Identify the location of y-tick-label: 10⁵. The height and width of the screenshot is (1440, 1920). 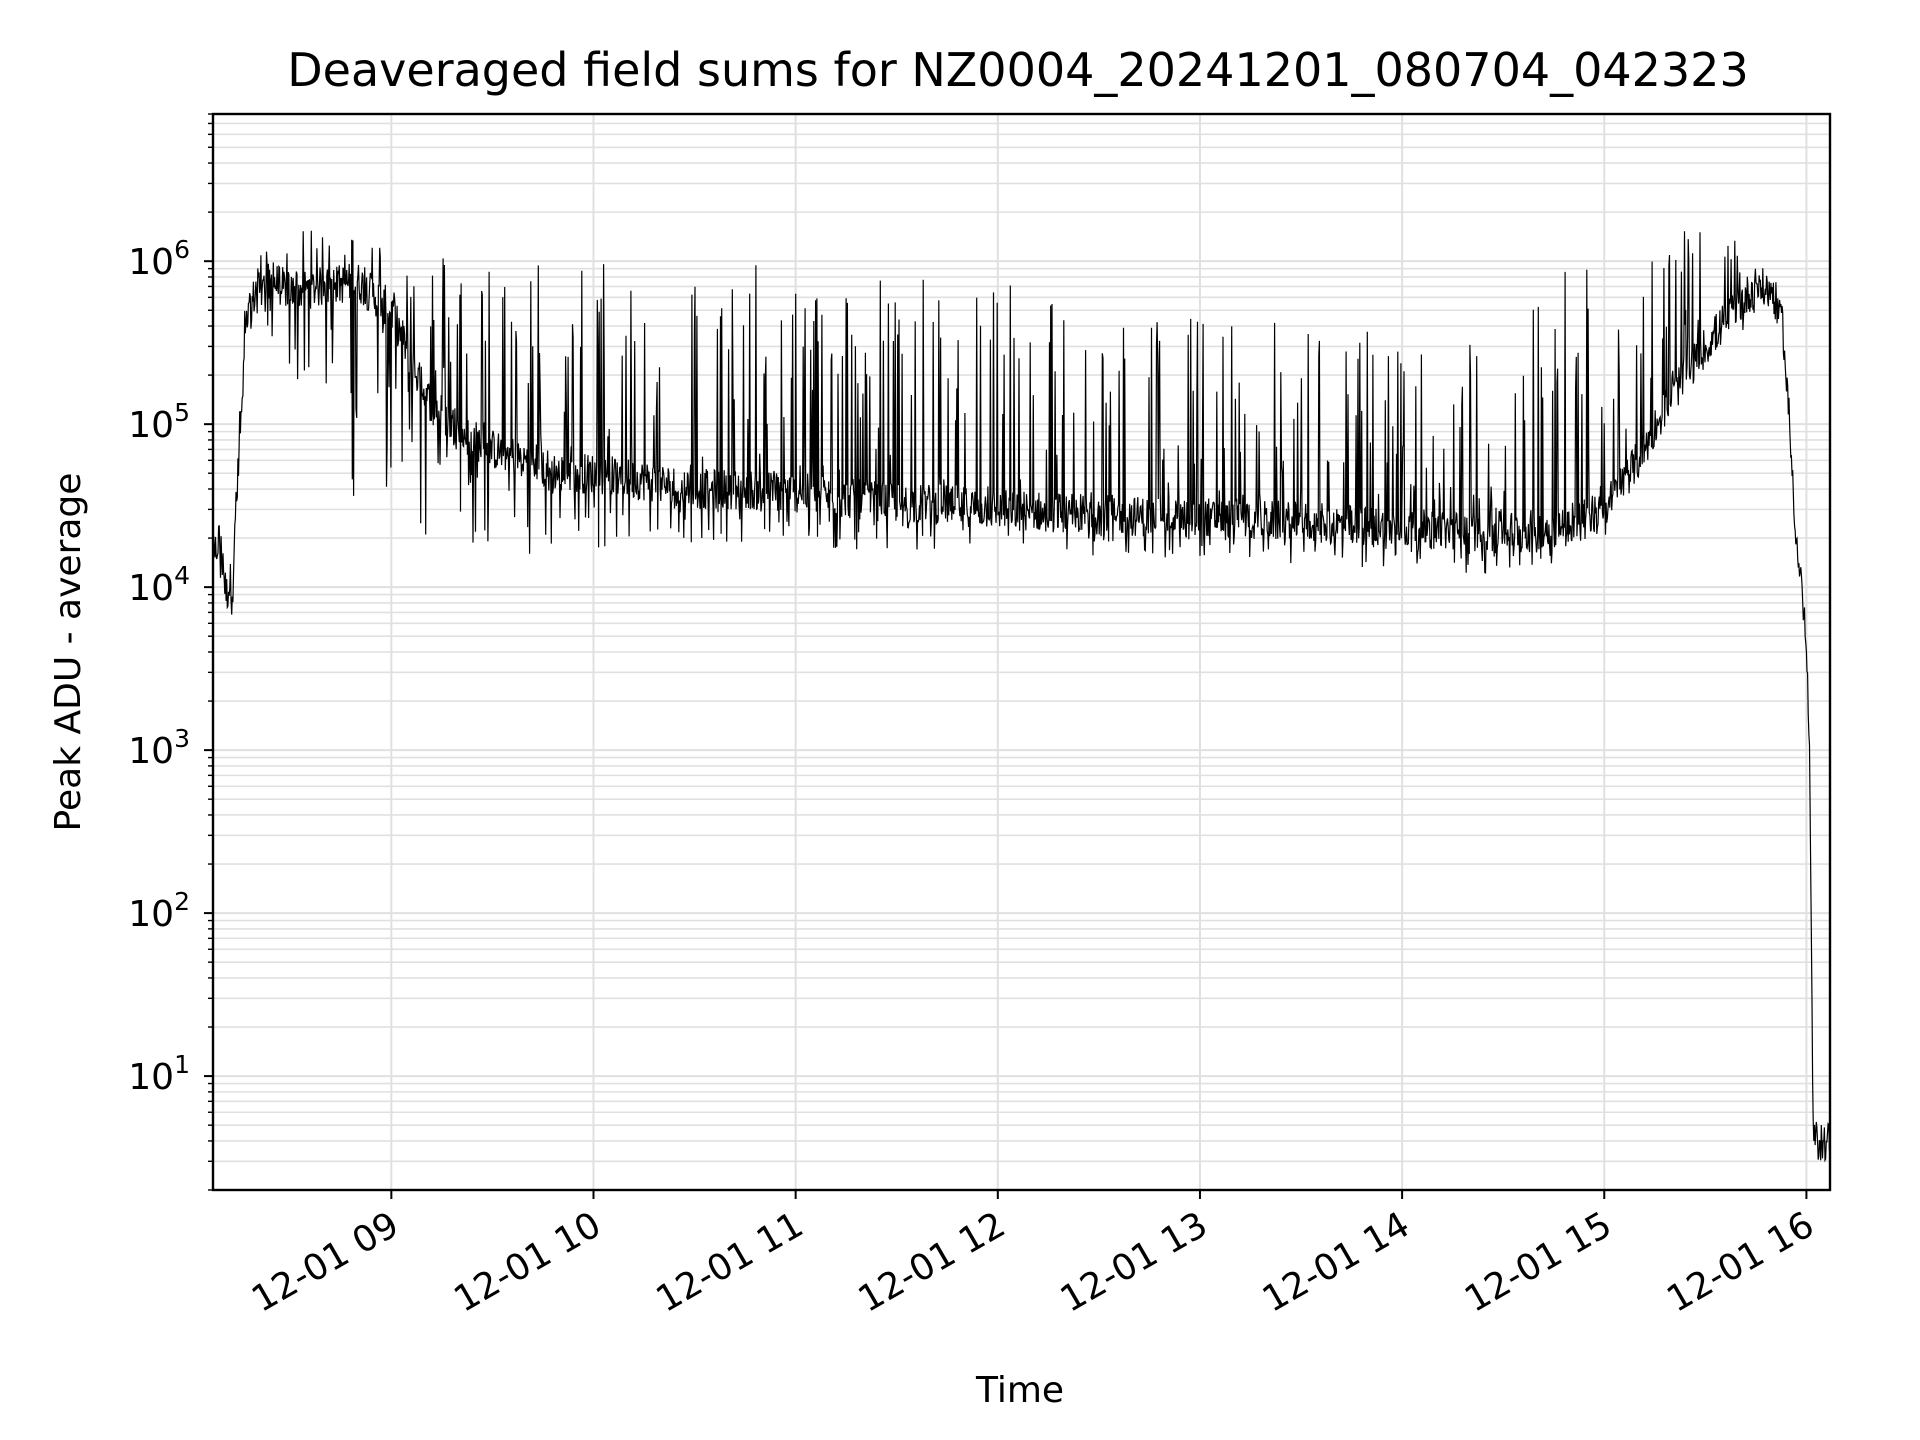
(159, 422).